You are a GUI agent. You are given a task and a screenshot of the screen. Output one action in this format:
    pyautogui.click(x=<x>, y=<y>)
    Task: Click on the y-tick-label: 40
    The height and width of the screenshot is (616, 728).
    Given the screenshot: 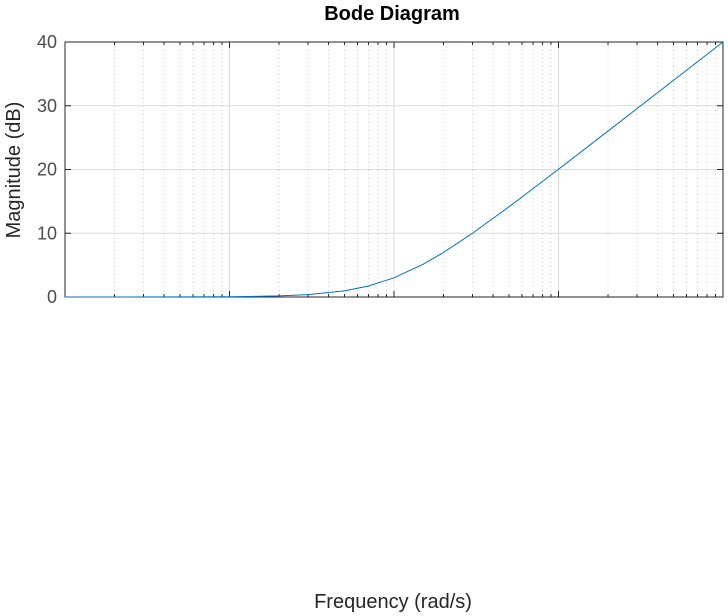 What is the action you would take?
    pyautogui.click(x=47, y=42)
    